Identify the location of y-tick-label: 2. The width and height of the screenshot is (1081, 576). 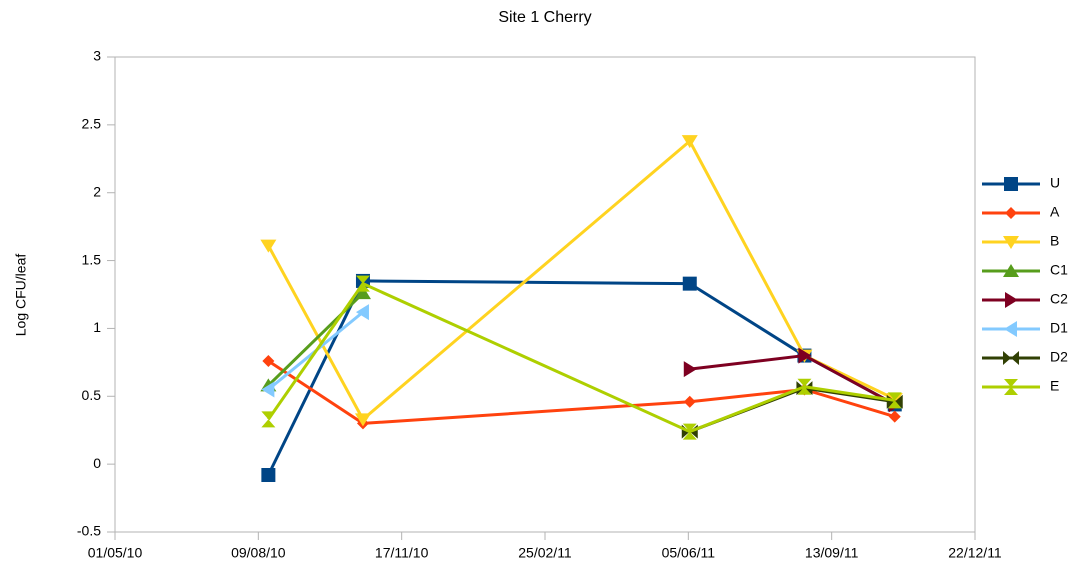
(97, 191).